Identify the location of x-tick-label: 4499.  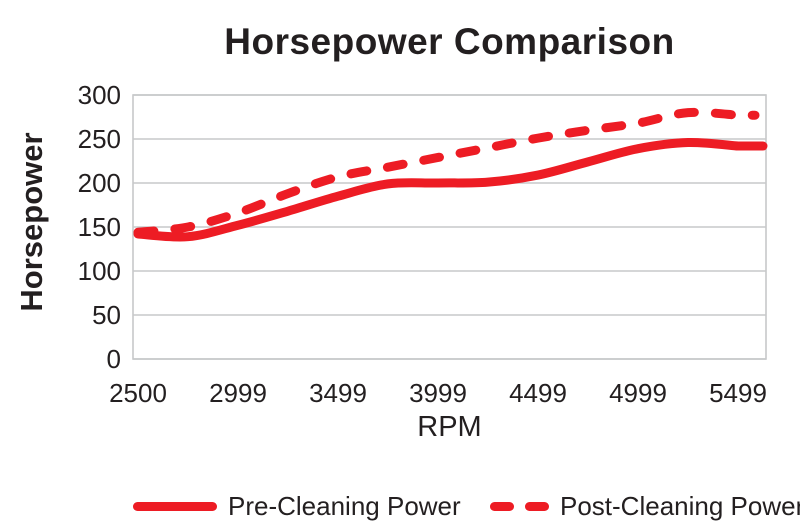
(538, 393).